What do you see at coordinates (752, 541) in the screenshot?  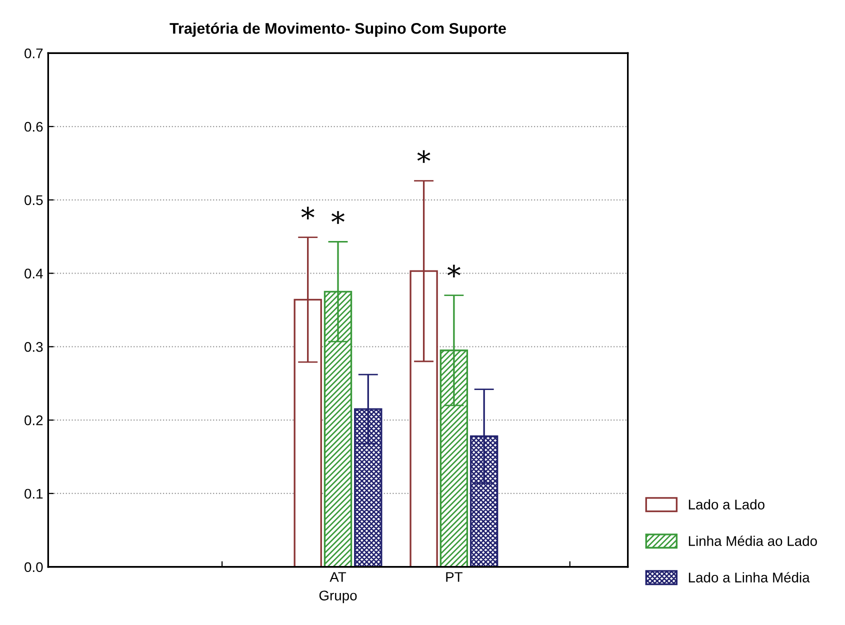 I see `legend-label: Linha Média ao Lado` at bounding box center [752, 541].